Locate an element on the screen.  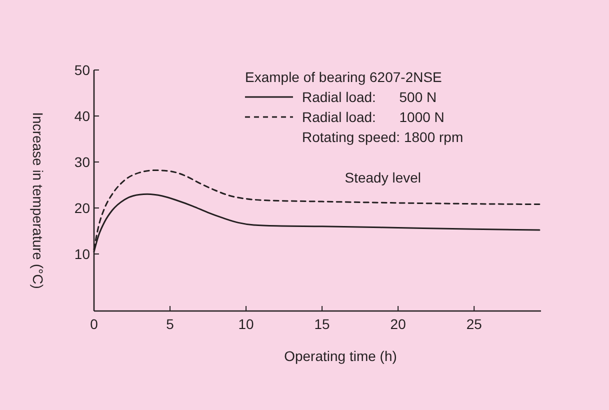
annotation: Steady level is located at coordinates (383, 178).